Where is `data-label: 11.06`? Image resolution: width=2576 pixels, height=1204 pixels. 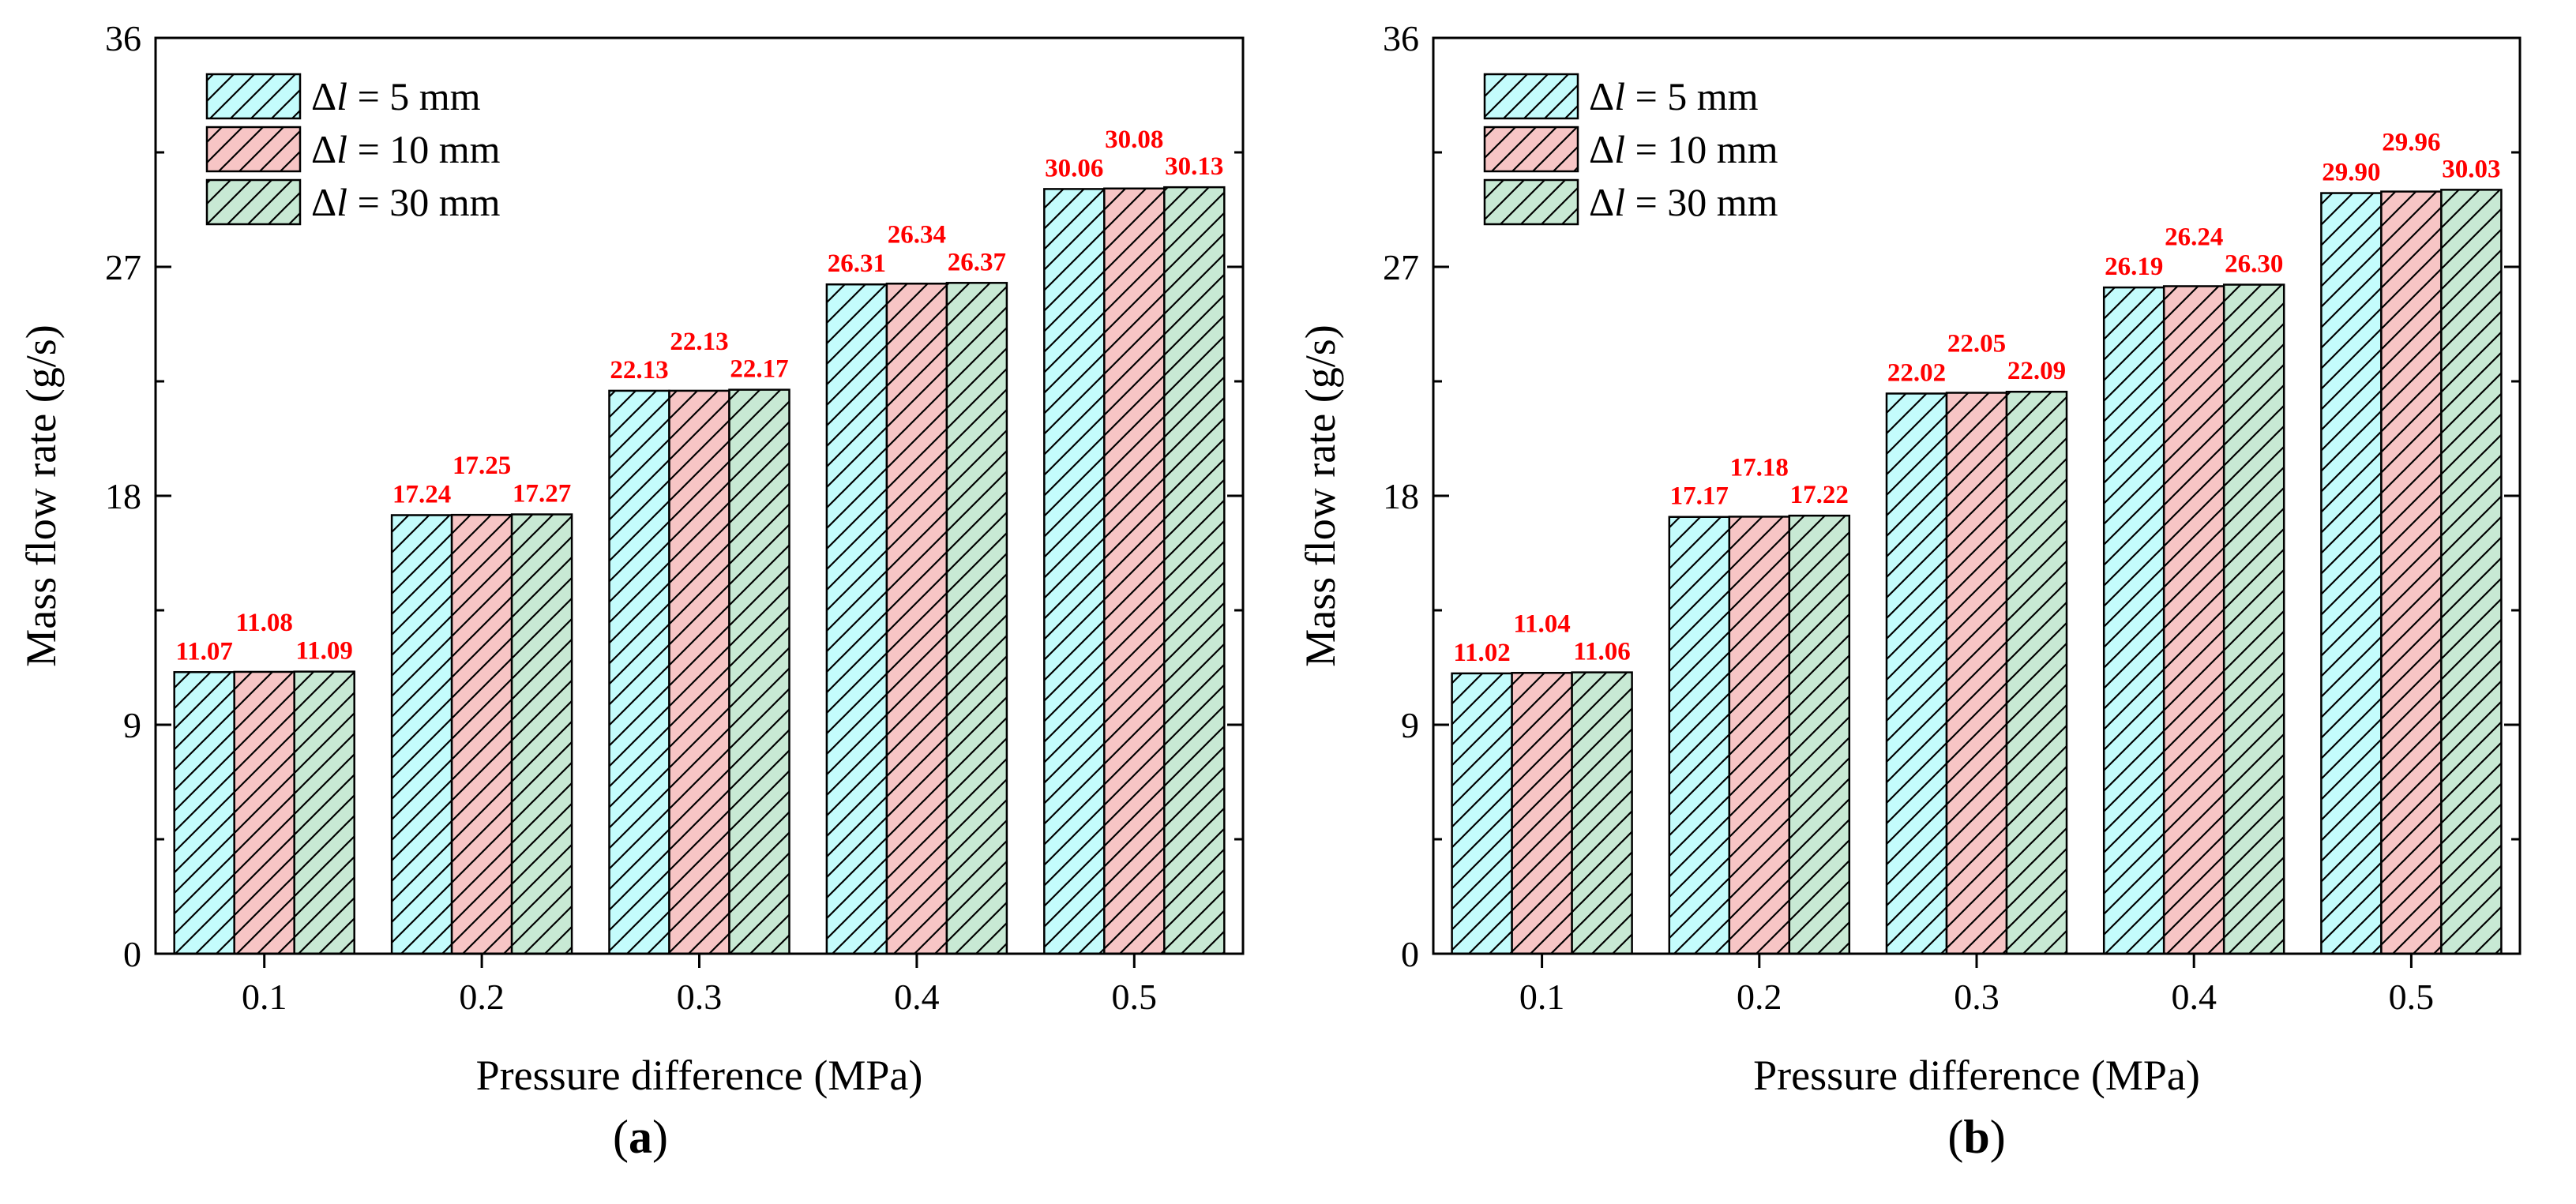
data-label: 11.06 is located at coordinates (1601, 652).